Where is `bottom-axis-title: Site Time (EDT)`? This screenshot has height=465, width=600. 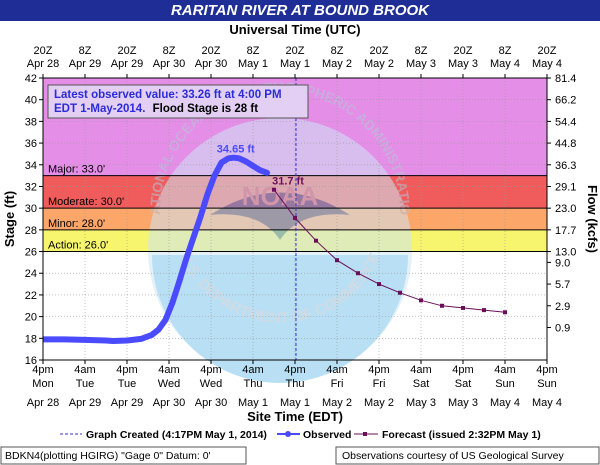
bottom-axis-title: Site Time (EDT) is located at coordinates (295, 416).